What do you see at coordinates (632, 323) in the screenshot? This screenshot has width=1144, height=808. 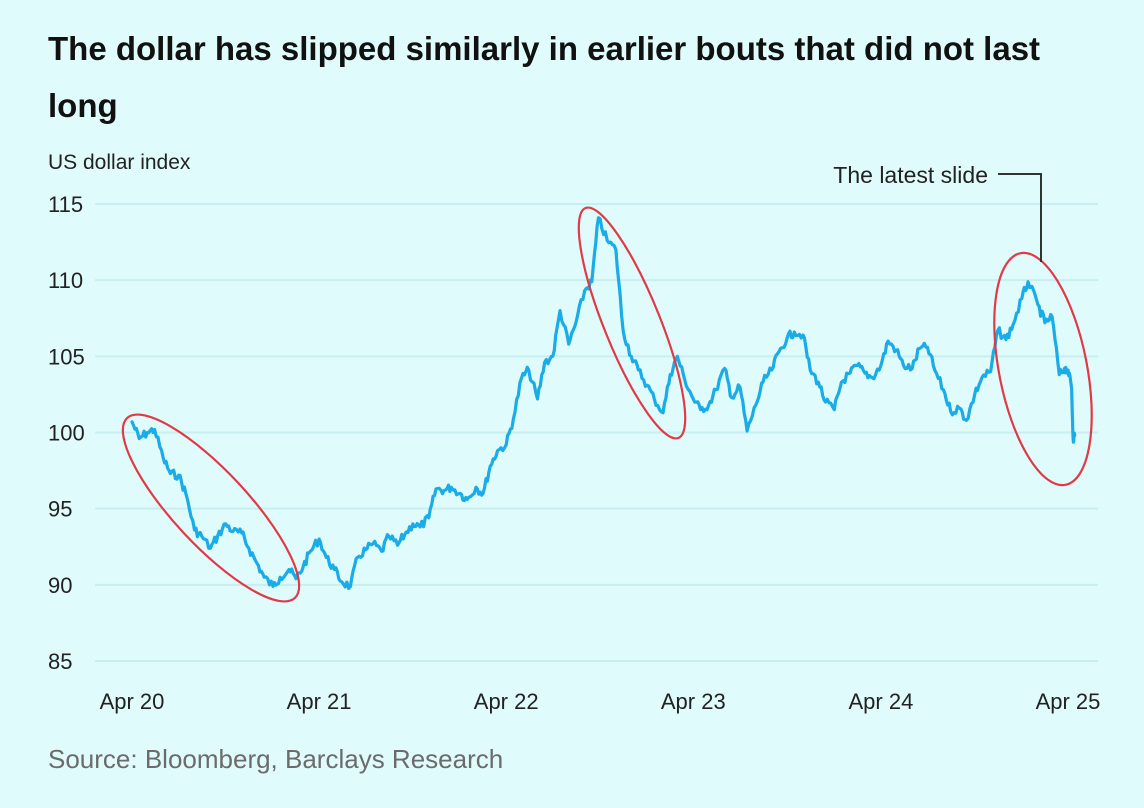 I see `highlight-ellipse-2022` at bounding box center [632, 323].